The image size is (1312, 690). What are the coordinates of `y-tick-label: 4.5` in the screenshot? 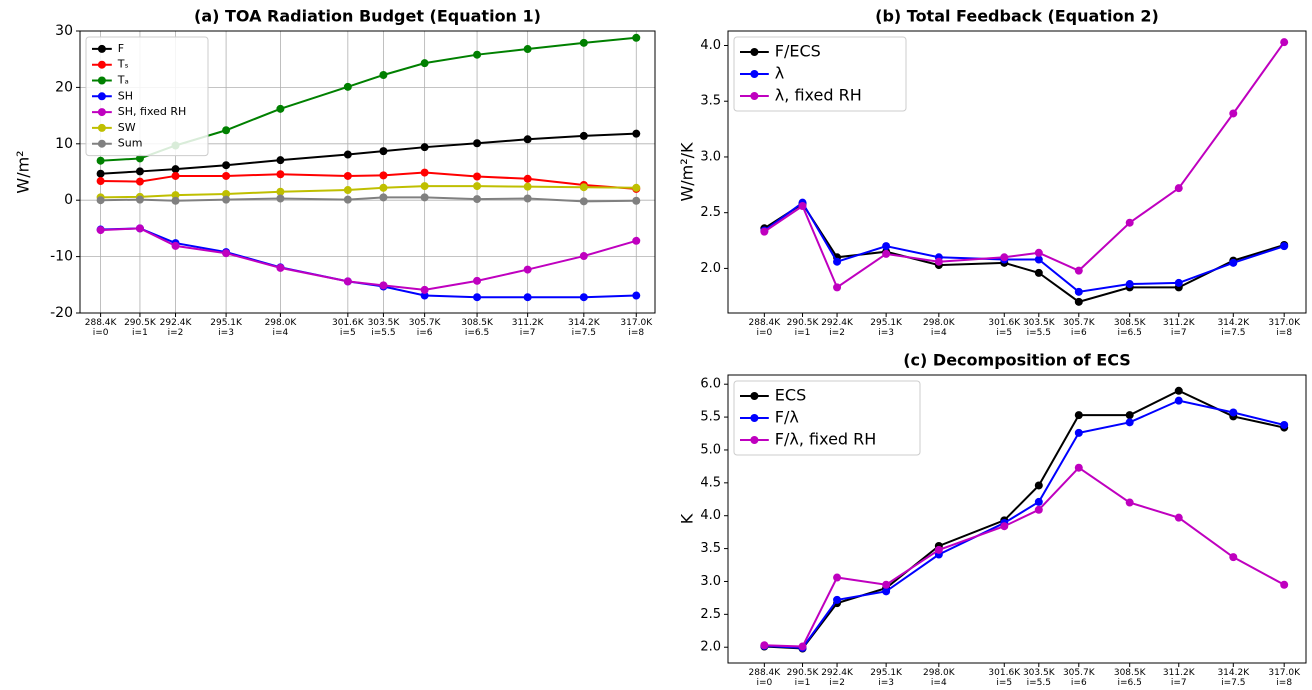 It's located at (710, 482).